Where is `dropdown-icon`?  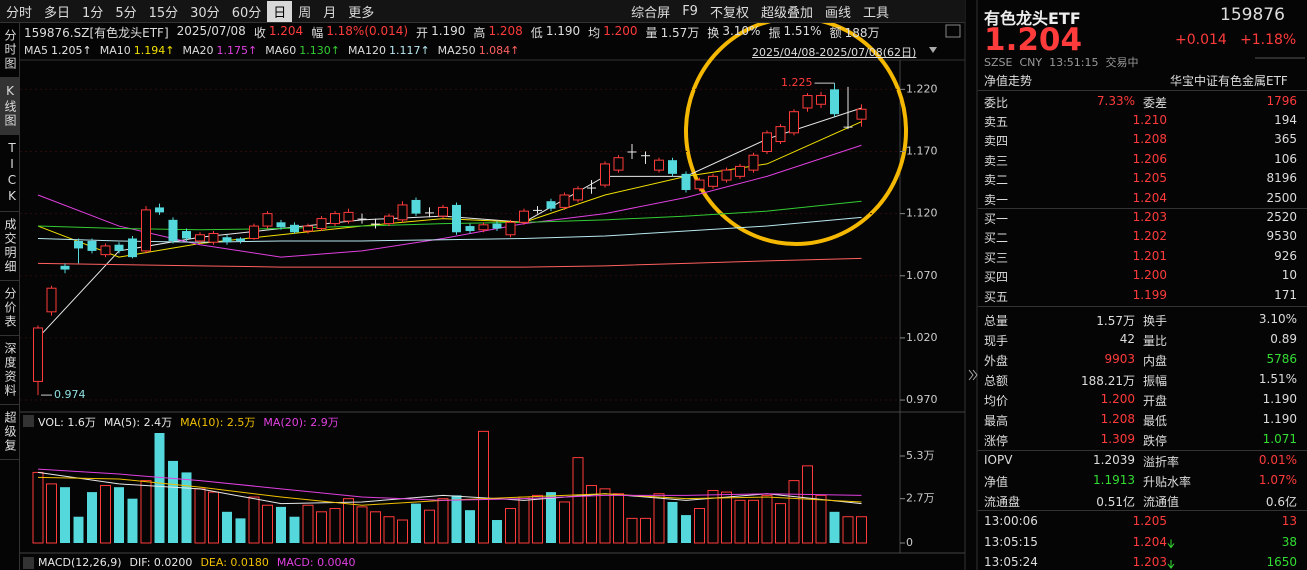
dropdown-icon is located at coordinates (933, 50).